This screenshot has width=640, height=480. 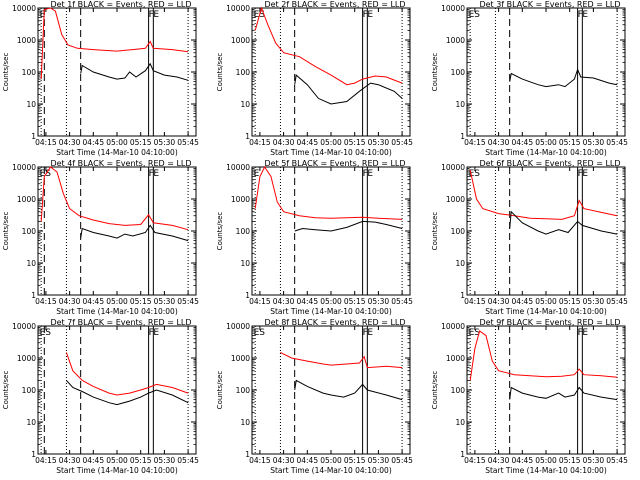 What do you see at coordinates (334, 163) in the screenshot?
I see `chart-title: Det 5f BLACK = Events, RED = LLD` at bounding box center [334, 163].